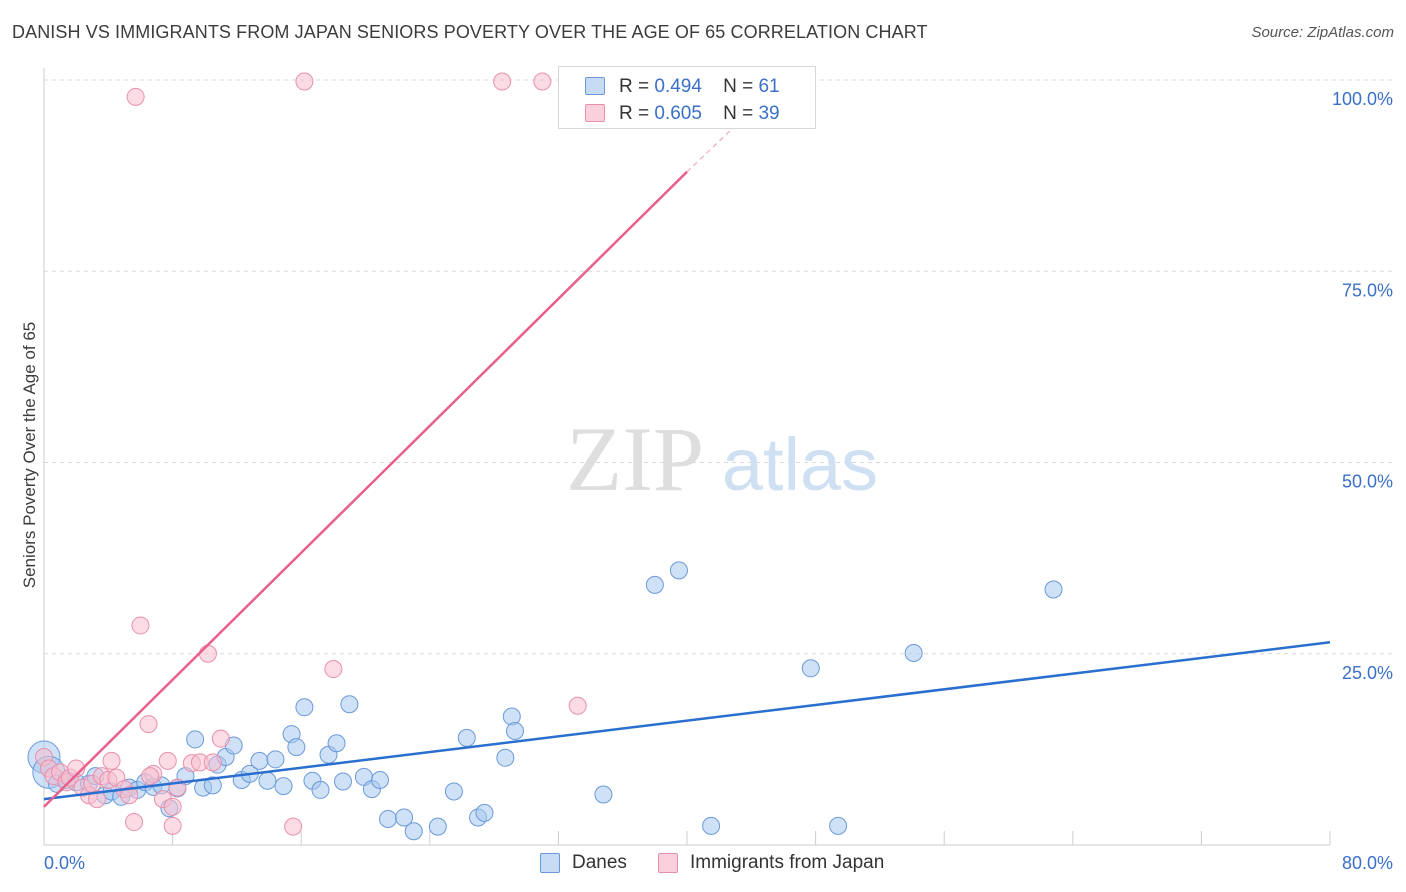  What do you see at coordinates (595, 86) in the screenshot?
I see `legend-swatch-danes` at bounding box center [595, 86].